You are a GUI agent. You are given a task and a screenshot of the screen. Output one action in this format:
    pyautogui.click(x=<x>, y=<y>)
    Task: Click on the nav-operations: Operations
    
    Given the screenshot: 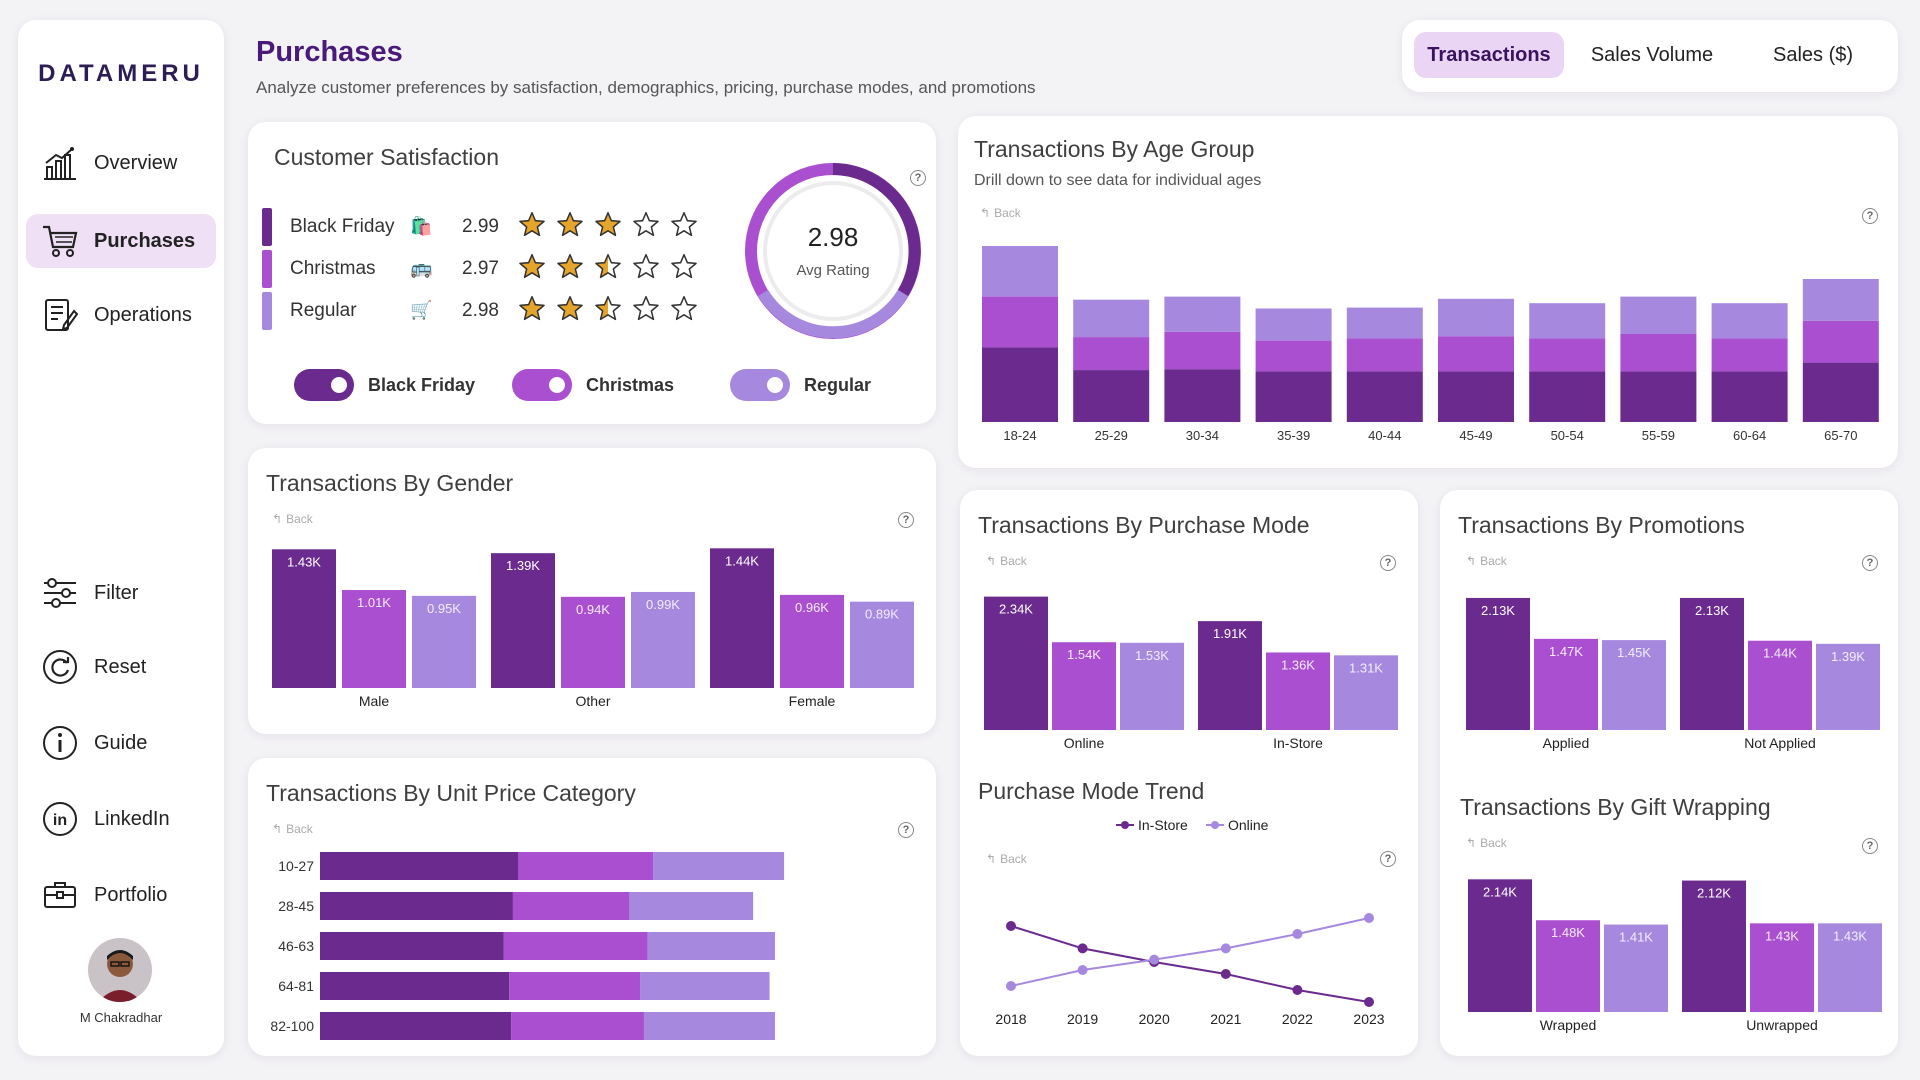 What is the action you would take?
    pyautogui.click(x=121, y=315)
    